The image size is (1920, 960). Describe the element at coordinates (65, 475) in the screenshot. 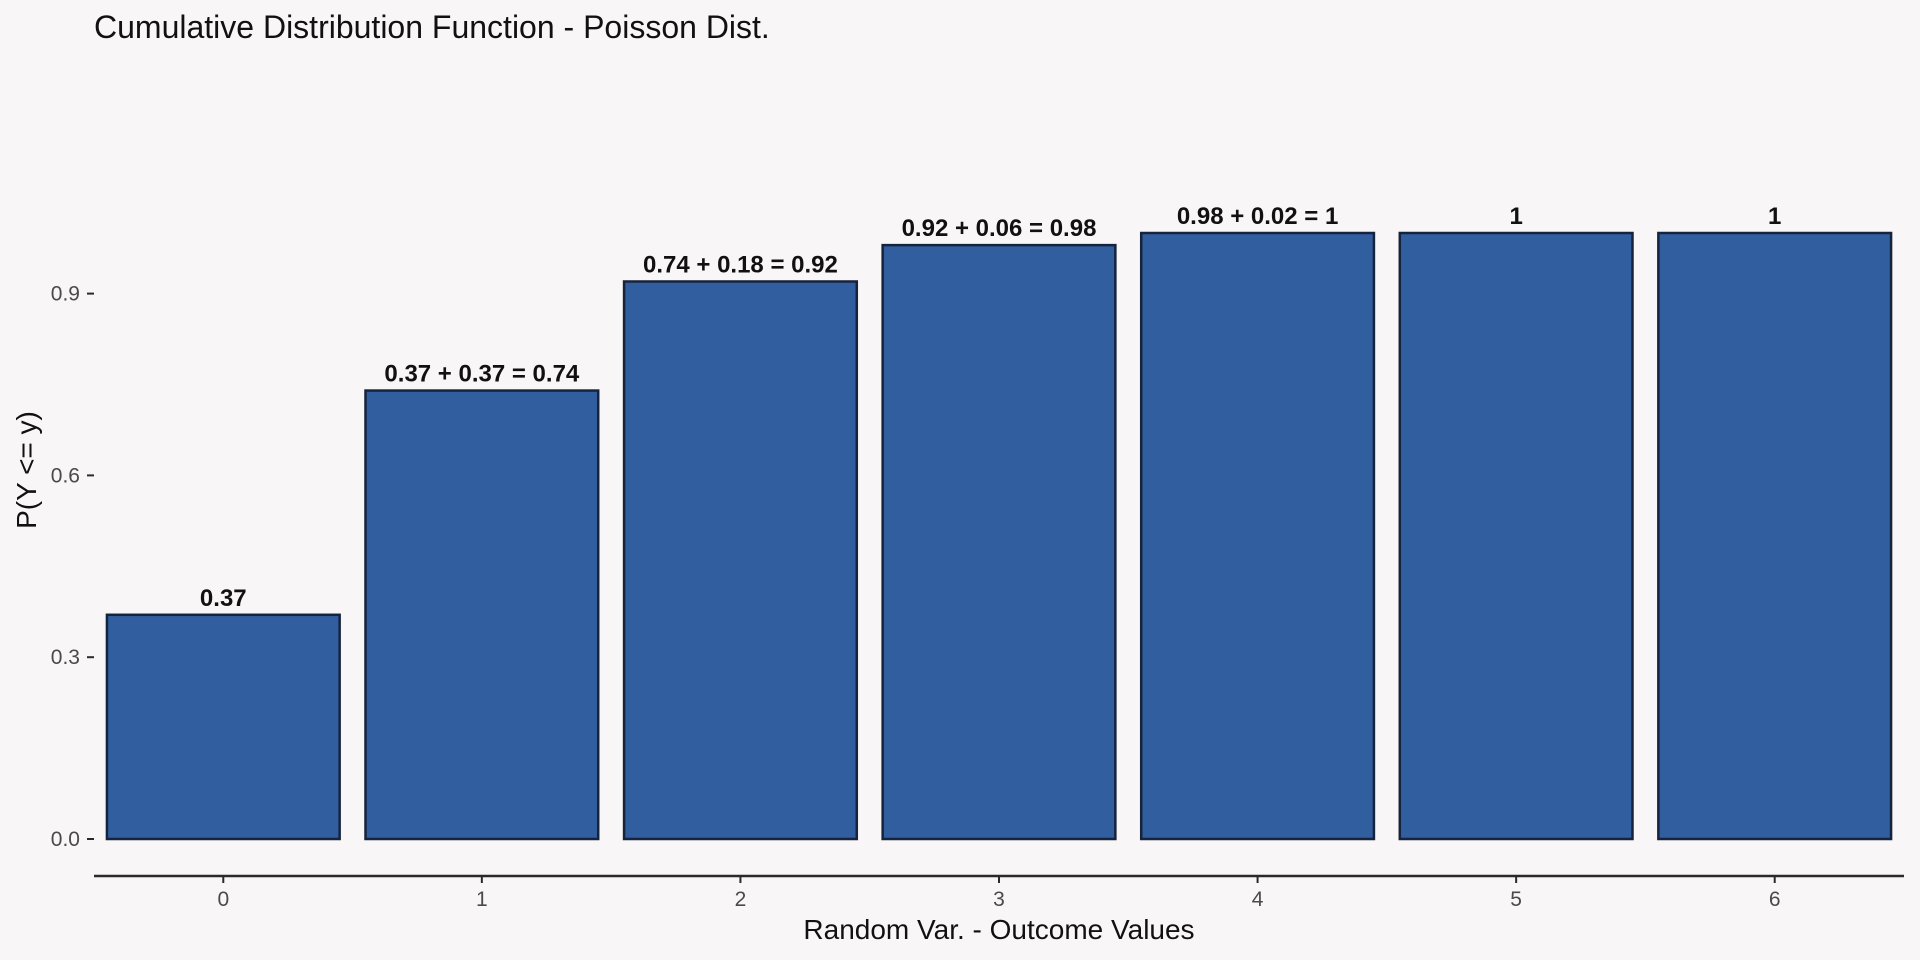

I see `y-tick-label: 0.6` at that location.